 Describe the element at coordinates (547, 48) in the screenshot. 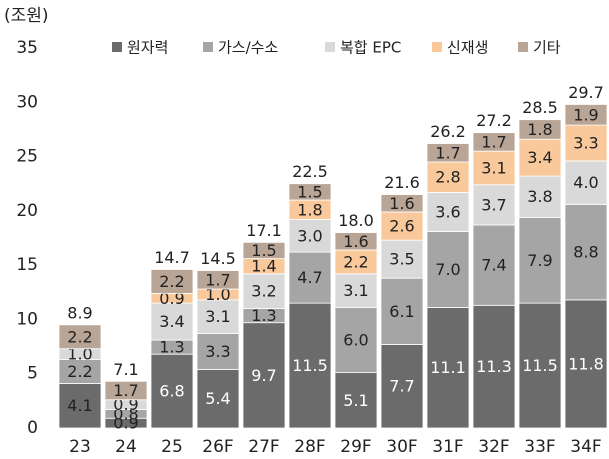

I see `legend-label: 기타` at that location.